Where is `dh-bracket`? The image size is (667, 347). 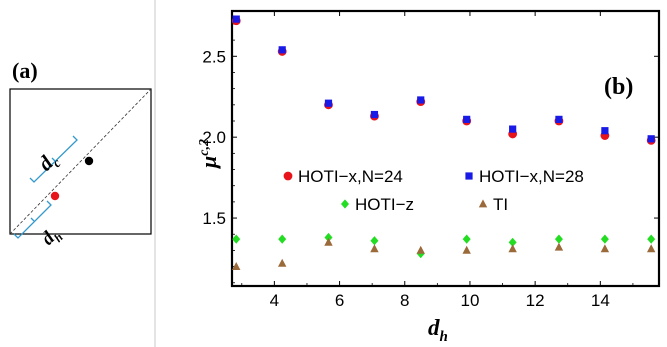 dh-bracket is located at coordinates (32, 219).